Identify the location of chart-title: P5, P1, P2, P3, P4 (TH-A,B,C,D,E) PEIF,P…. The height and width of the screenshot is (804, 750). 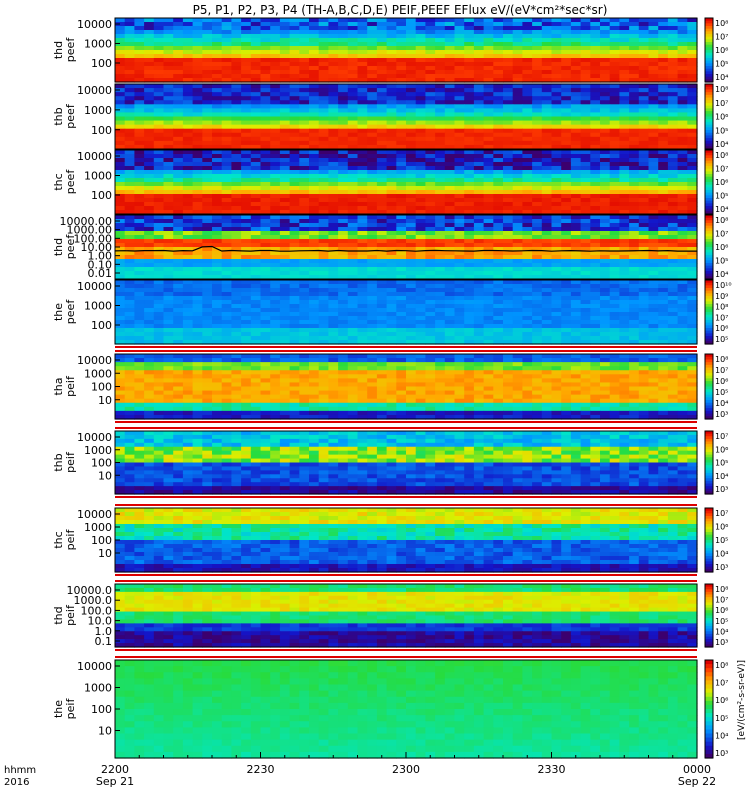
(400, 10).